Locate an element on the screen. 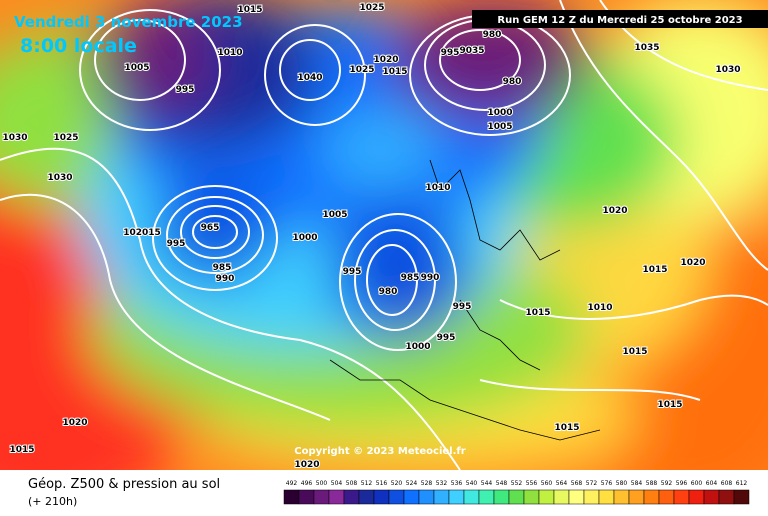  scale-label: 572 is located at coordinates (592, 483).